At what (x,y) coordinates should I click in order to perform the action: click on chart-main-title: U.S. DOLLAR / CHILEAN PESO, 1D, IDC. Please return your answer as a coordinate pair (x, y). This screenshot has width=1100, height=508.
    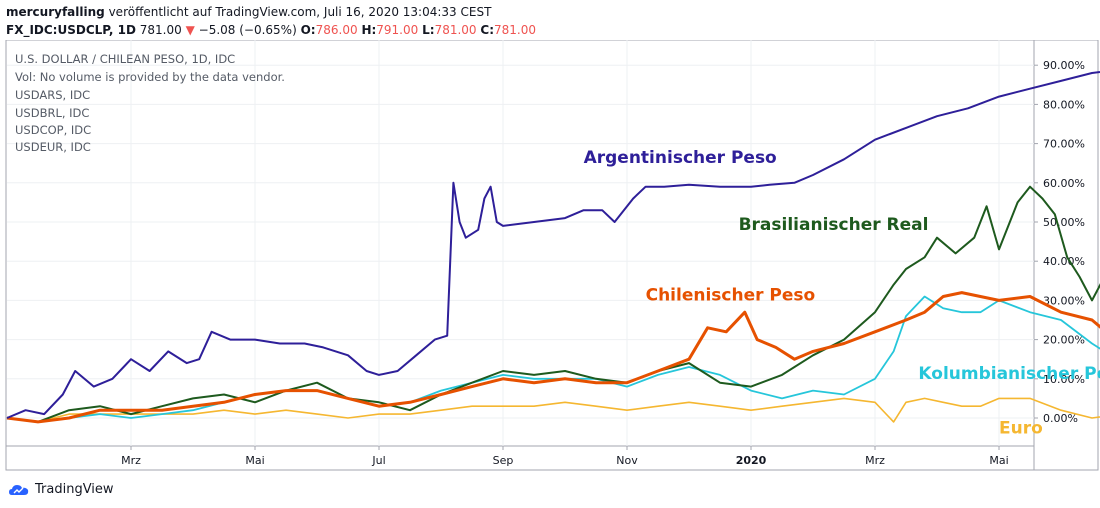
    Looking at the image, I should click on (125, 59).